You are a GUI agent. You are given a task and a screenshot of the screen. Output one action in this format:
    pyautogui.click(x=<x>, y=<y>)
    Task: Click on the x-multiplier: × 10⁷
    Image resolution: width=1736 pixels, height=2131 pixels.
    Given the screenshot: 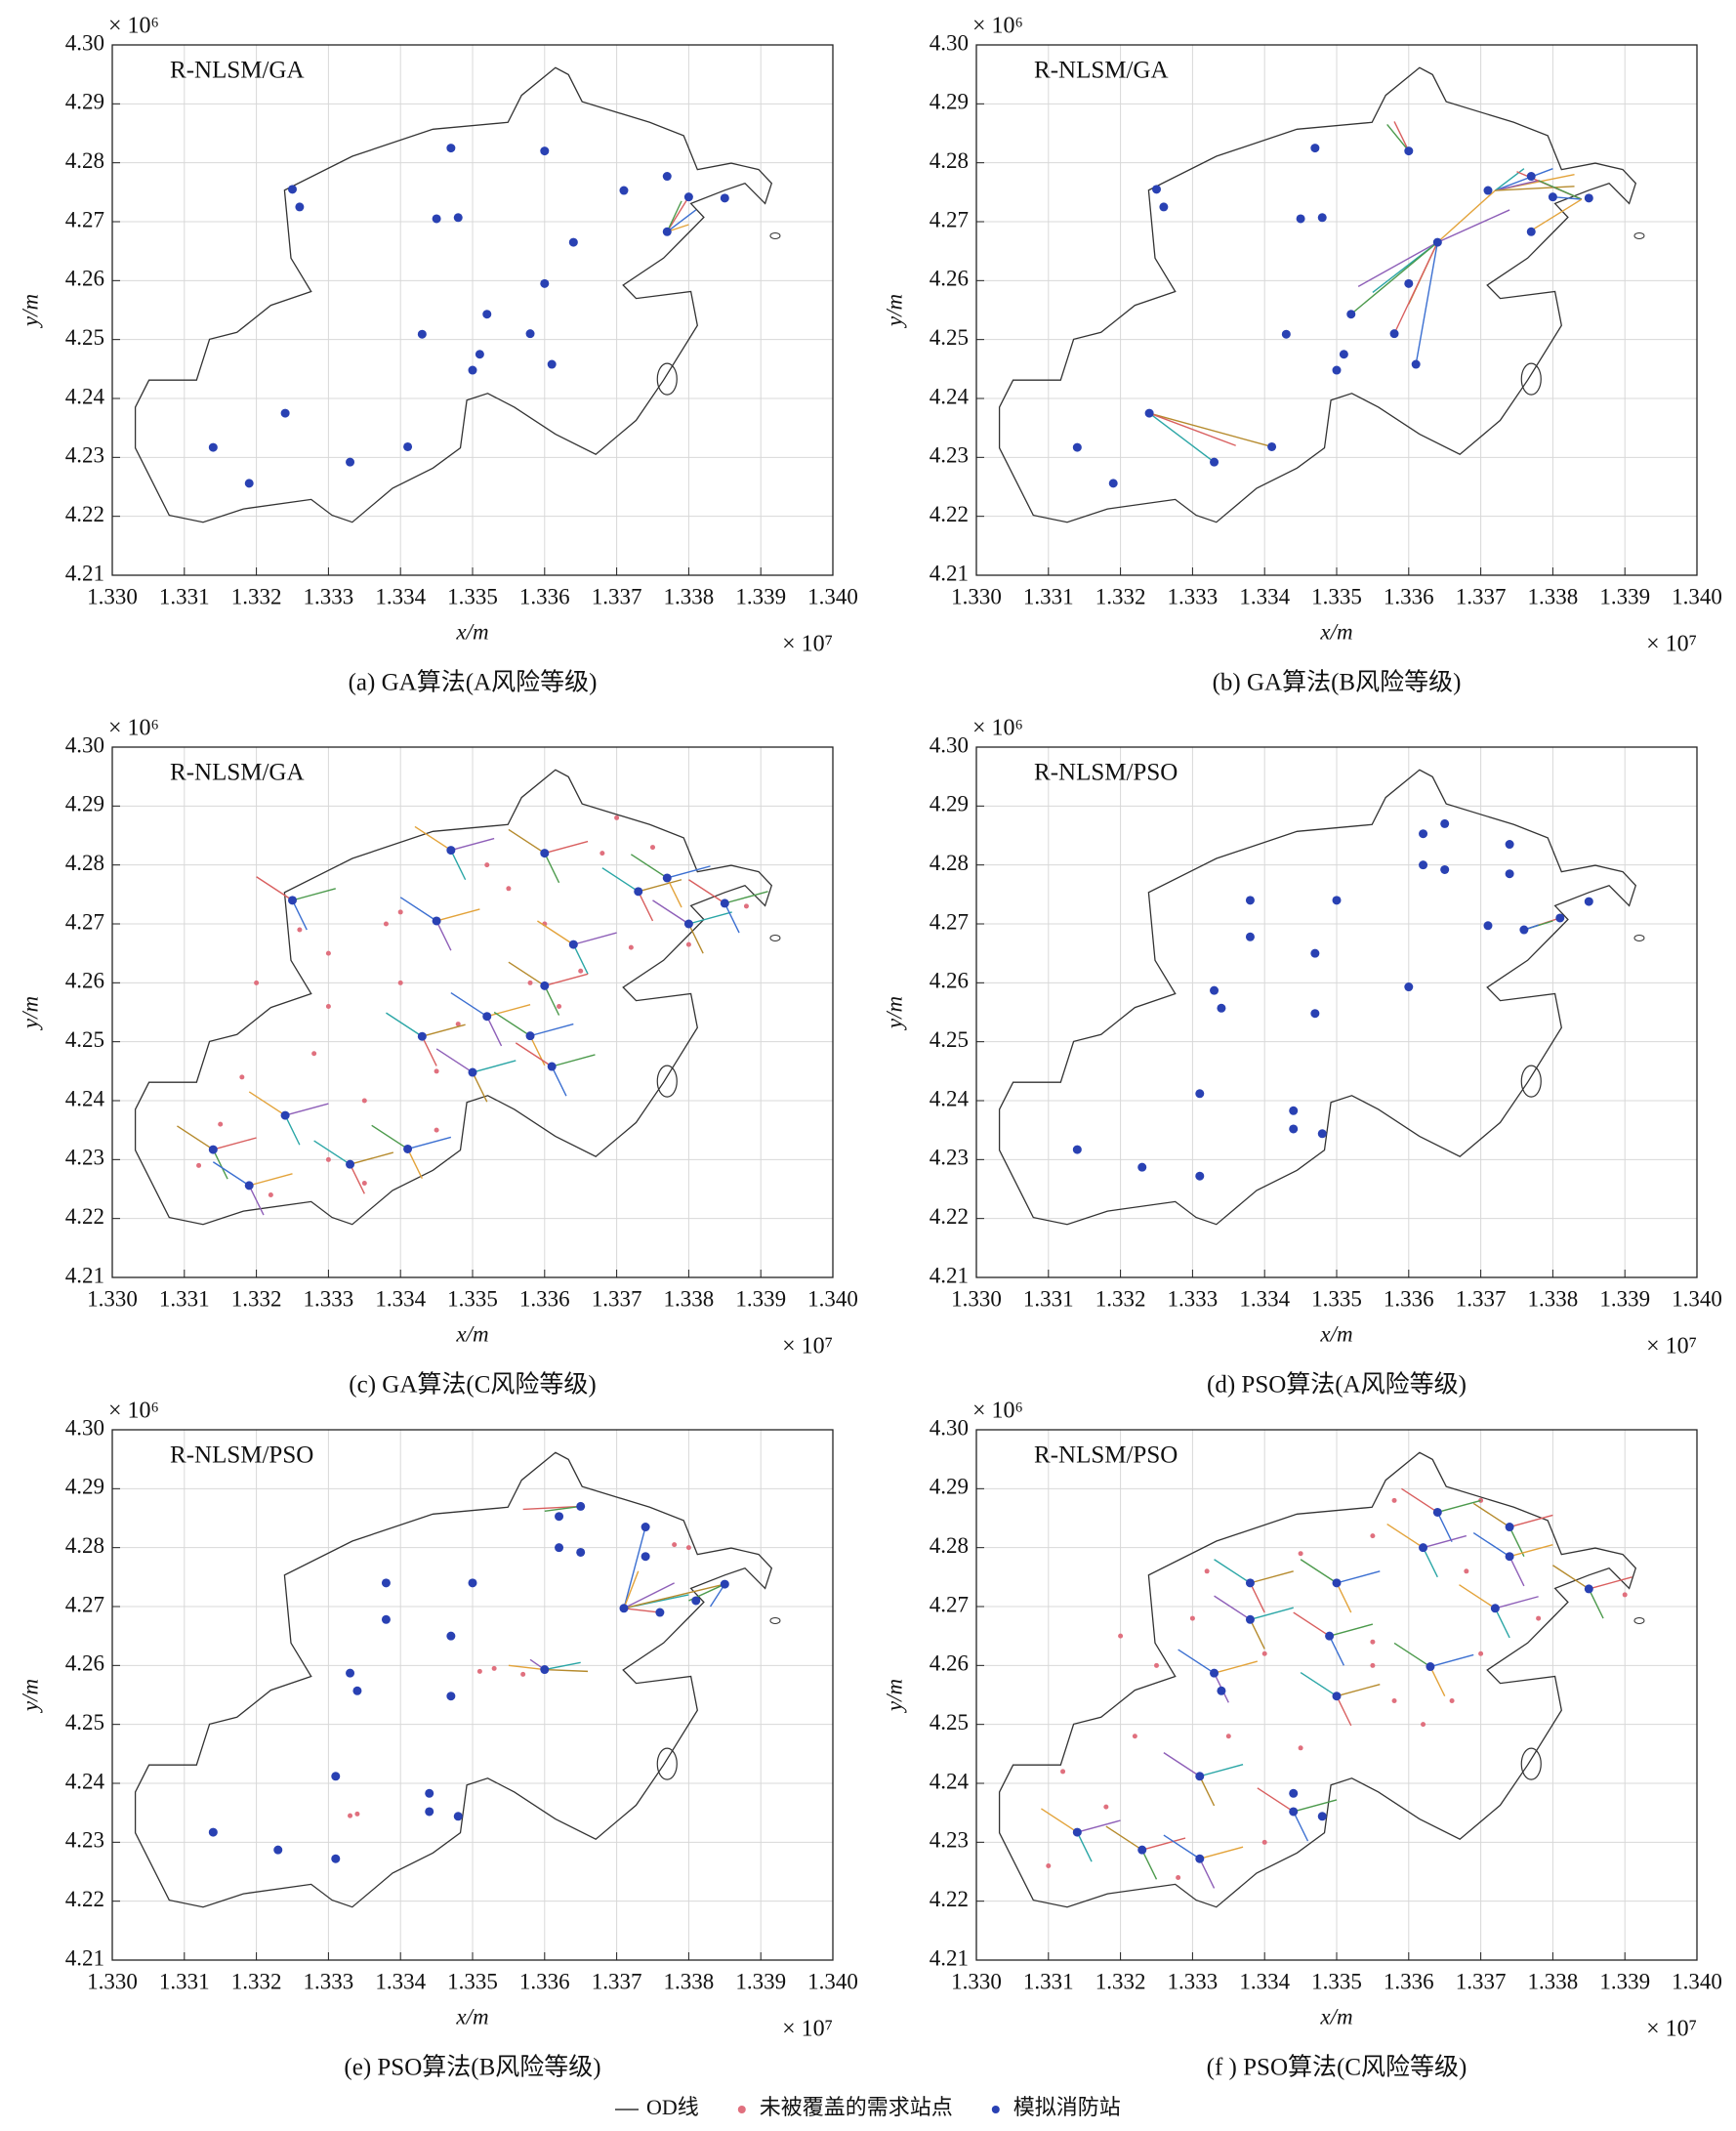 What is the action you would take?
    pyautogui.click(x=807, y=2029)
    